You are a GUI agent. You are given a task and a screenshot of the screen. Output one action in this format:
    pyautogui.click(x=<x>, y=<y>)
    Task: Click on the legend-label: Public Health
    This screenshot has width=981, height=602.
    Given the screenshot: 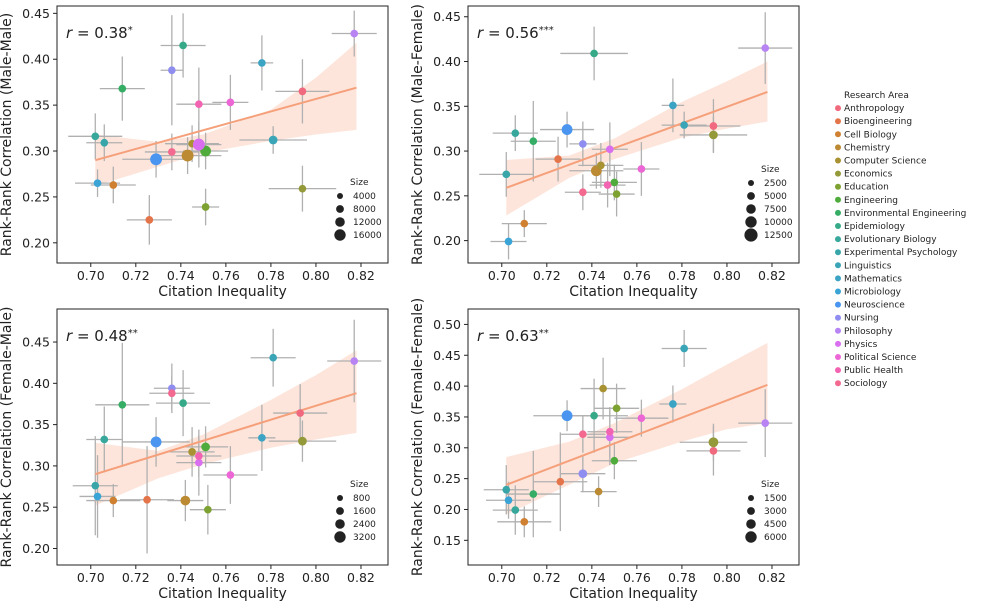 What is the action you would take?
    pyautogui.click(x=873, y=371)
    